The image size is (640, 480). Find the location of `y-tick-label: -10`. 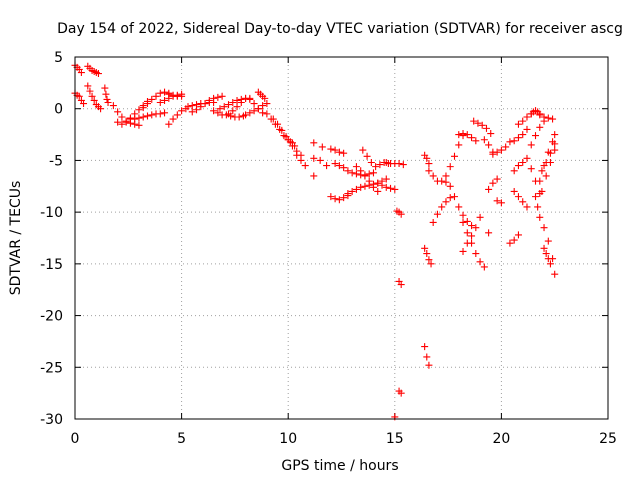

y-tick-label: -10 is located at coordinates (51, 213).